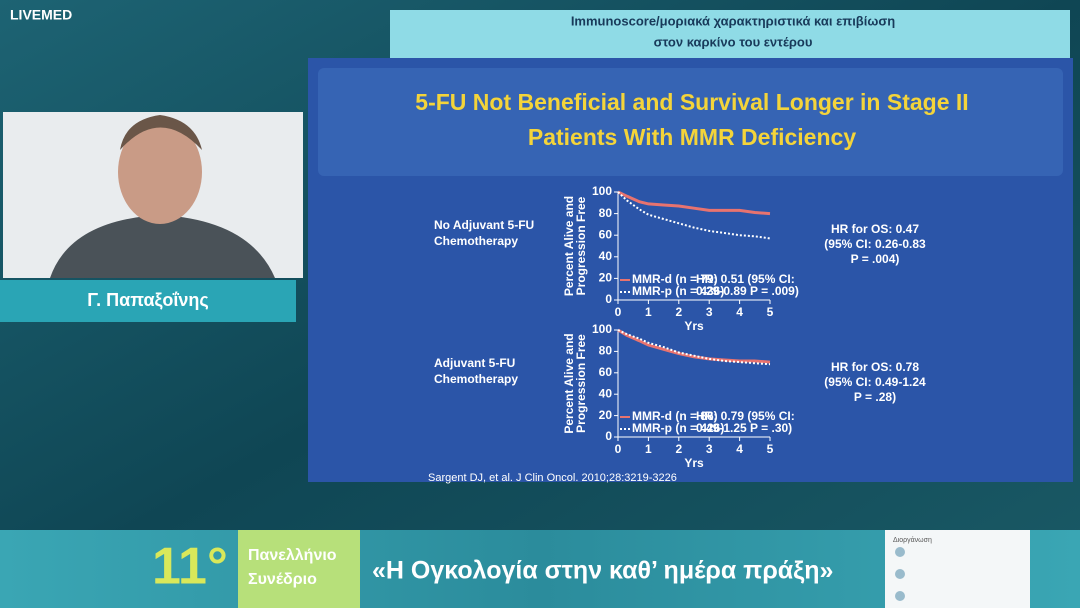 Image resolution: width=1080 pixels, height=608 pixels. What do you see at coordinates (292, 555) in the screenshot?
I see `subtitle: Πανελλήνιο` at bounding box center [292, 555].